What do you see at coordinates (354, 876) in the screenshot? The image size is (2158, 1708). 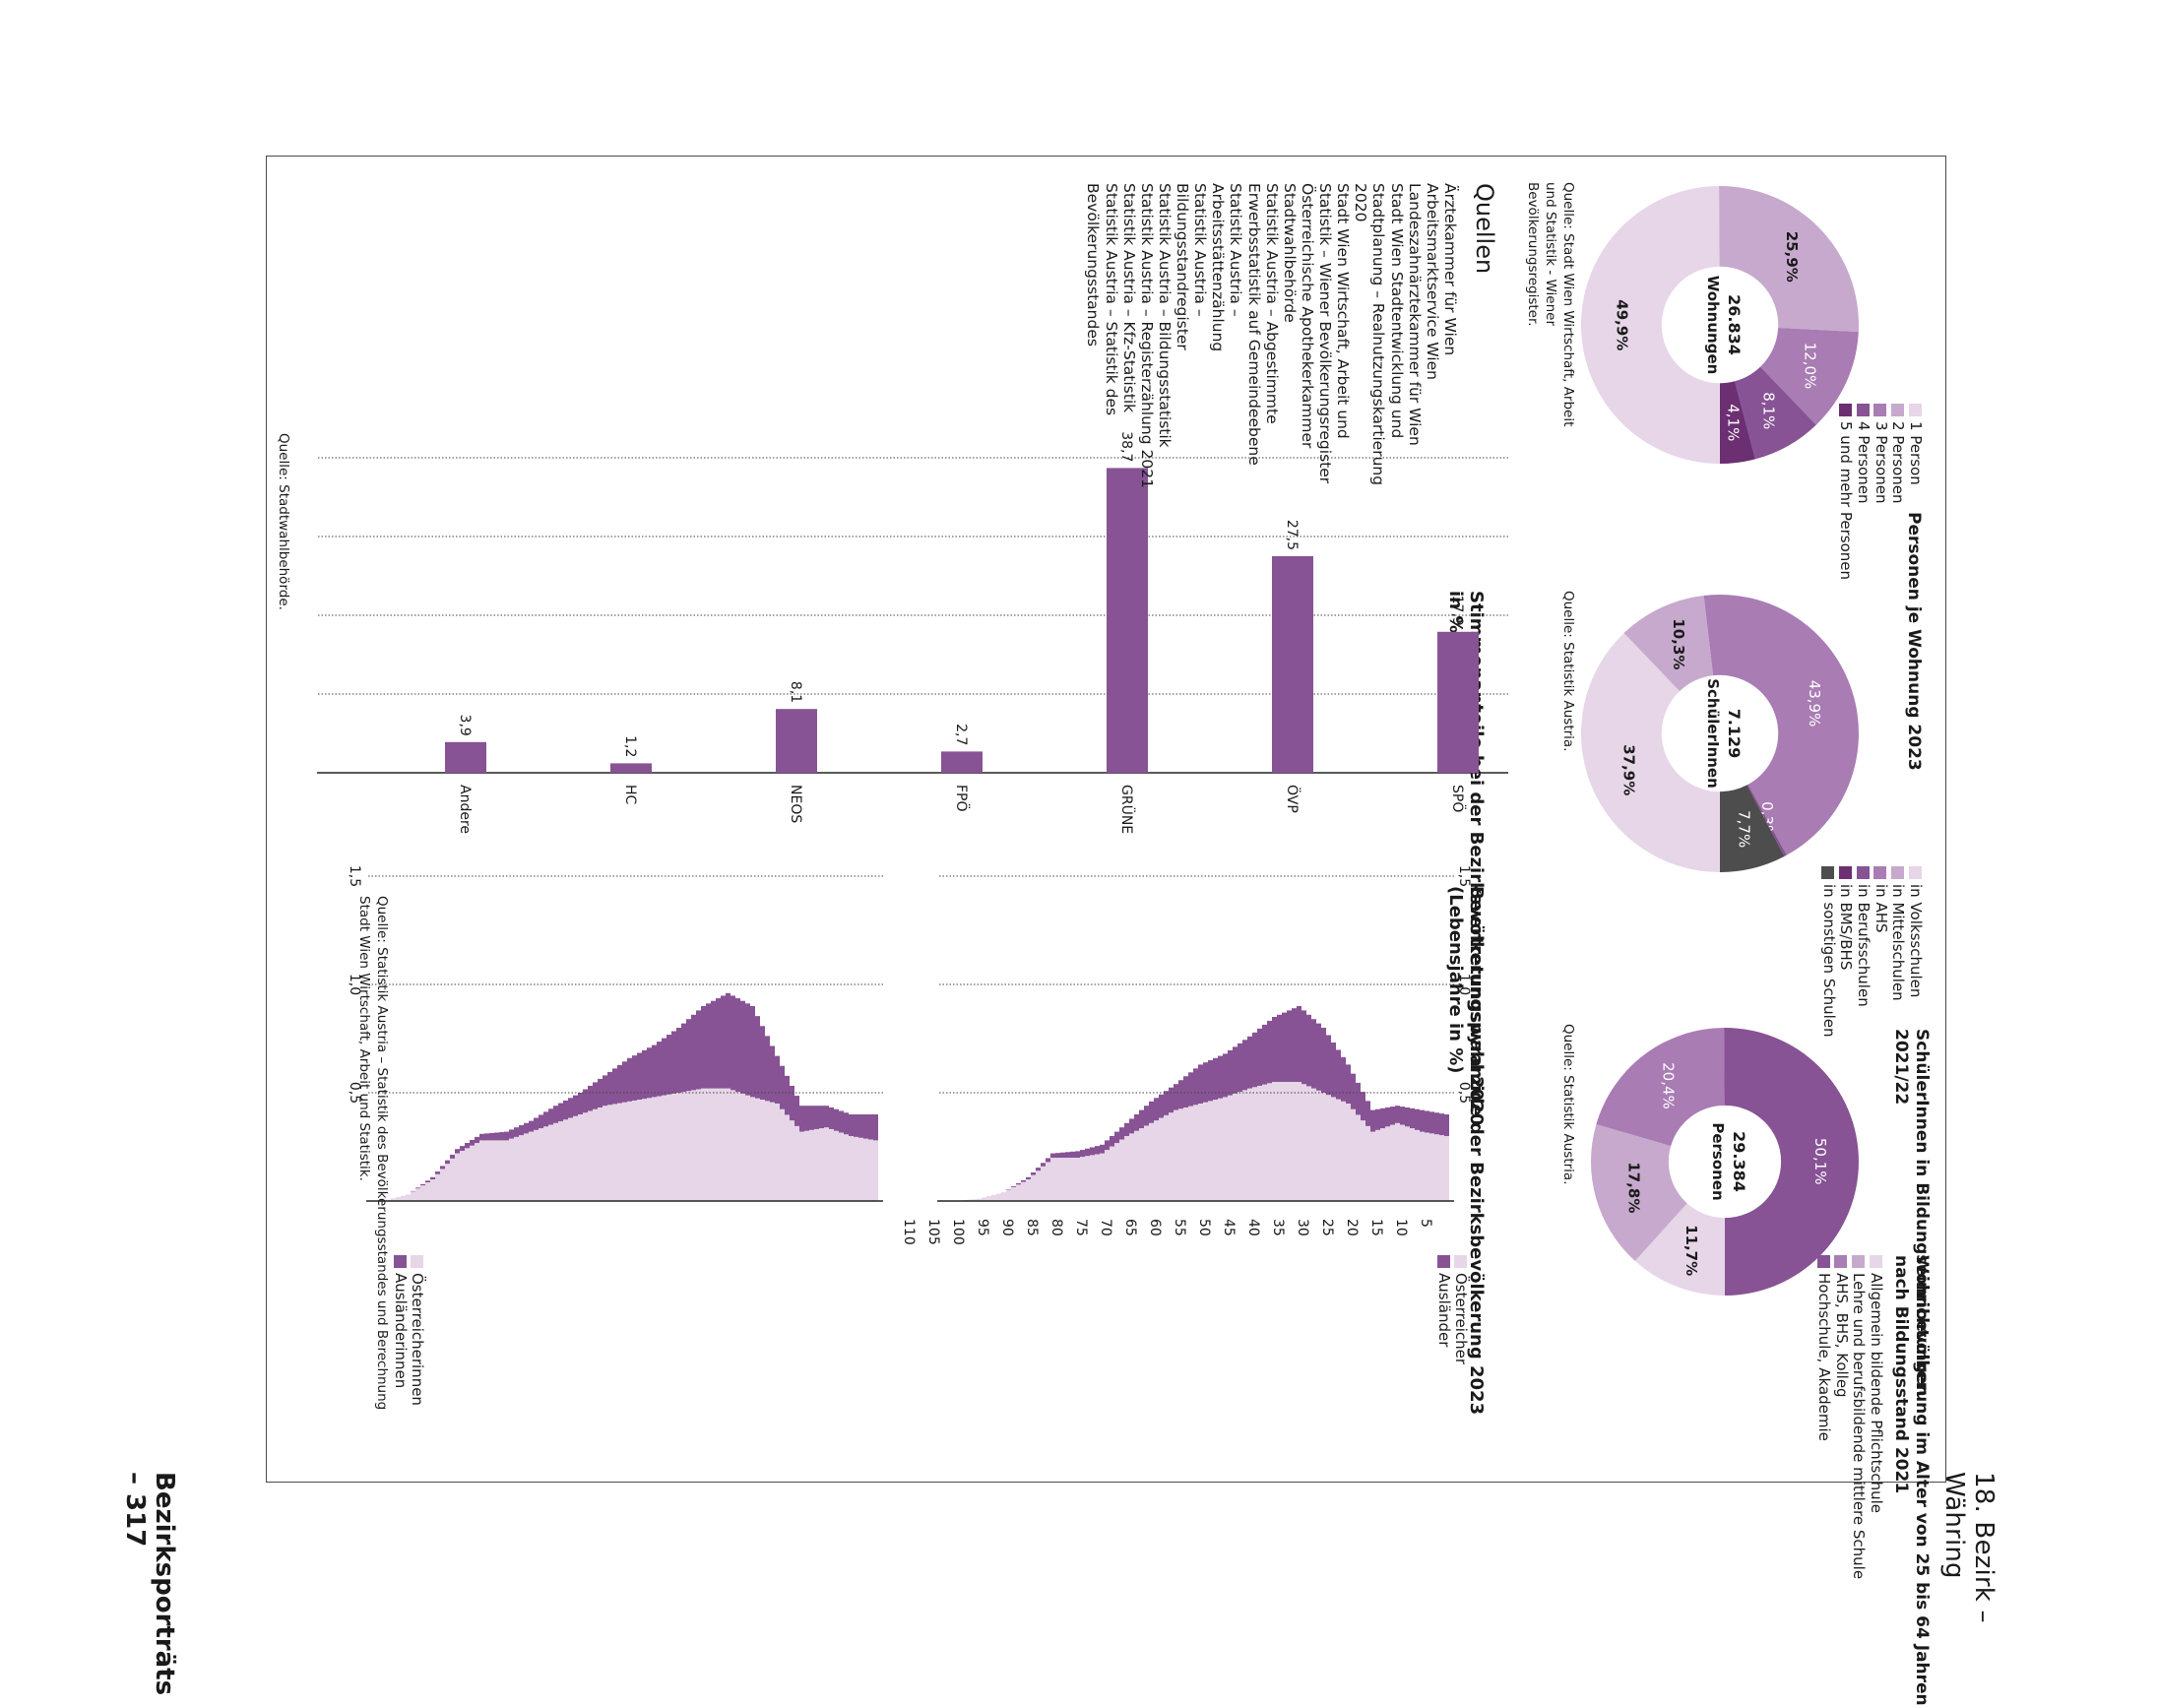 I see `pyramid-tick-label: 1,5` at bounding box center [354, 876].